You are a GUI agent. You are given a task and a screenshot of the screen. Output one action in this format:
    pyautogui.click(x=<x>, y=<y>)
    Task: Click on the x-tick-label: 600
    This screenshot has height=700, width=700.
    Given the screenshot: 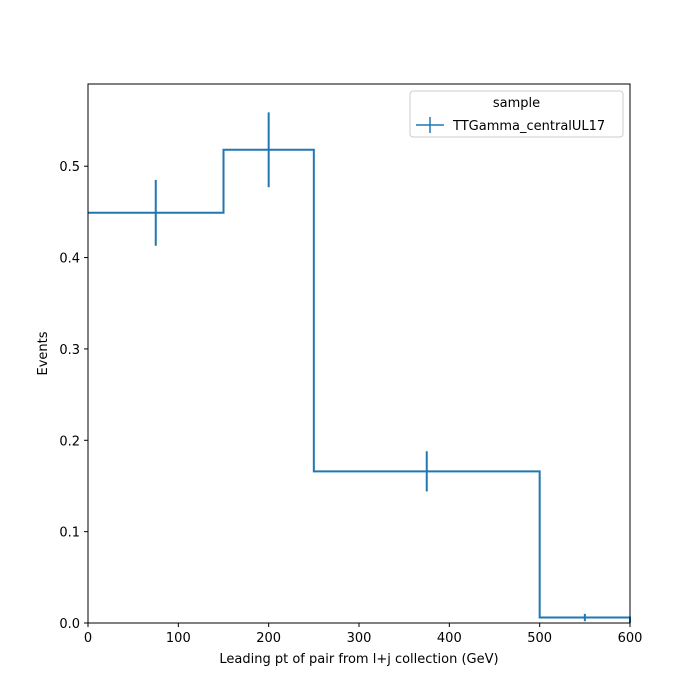 What is the action you would take?
    pyautogui.click(x=630, y=638)
    